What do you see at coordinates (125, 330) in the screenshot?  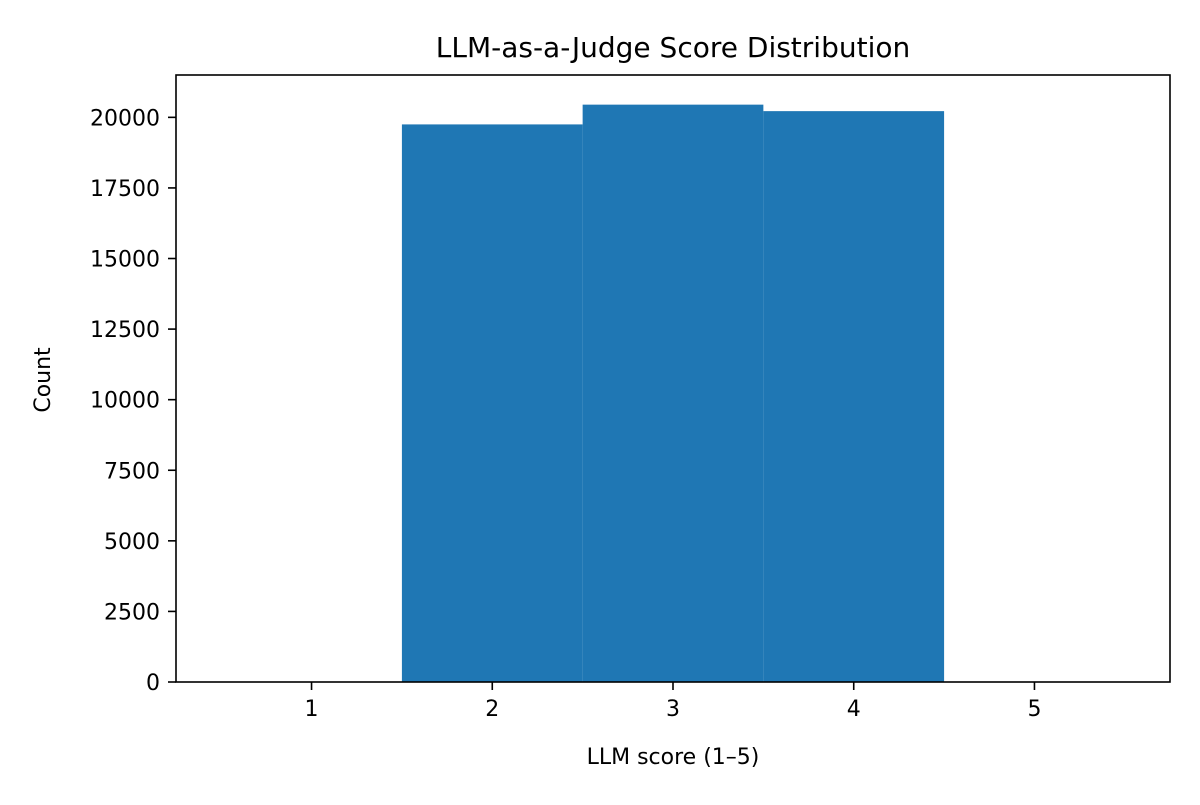 I see `y-tick-label: 12500` at bounding box center [125, 330].